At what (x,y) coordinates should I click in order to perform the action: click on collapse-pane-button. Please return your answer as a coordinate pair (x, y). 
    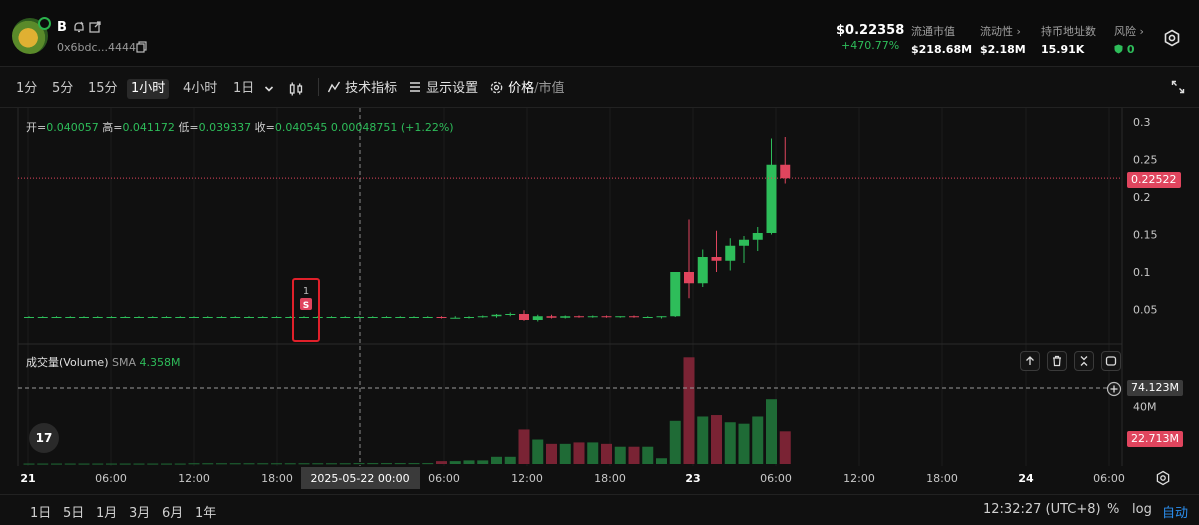
    Looking at the image, I should click on (1084, 361).